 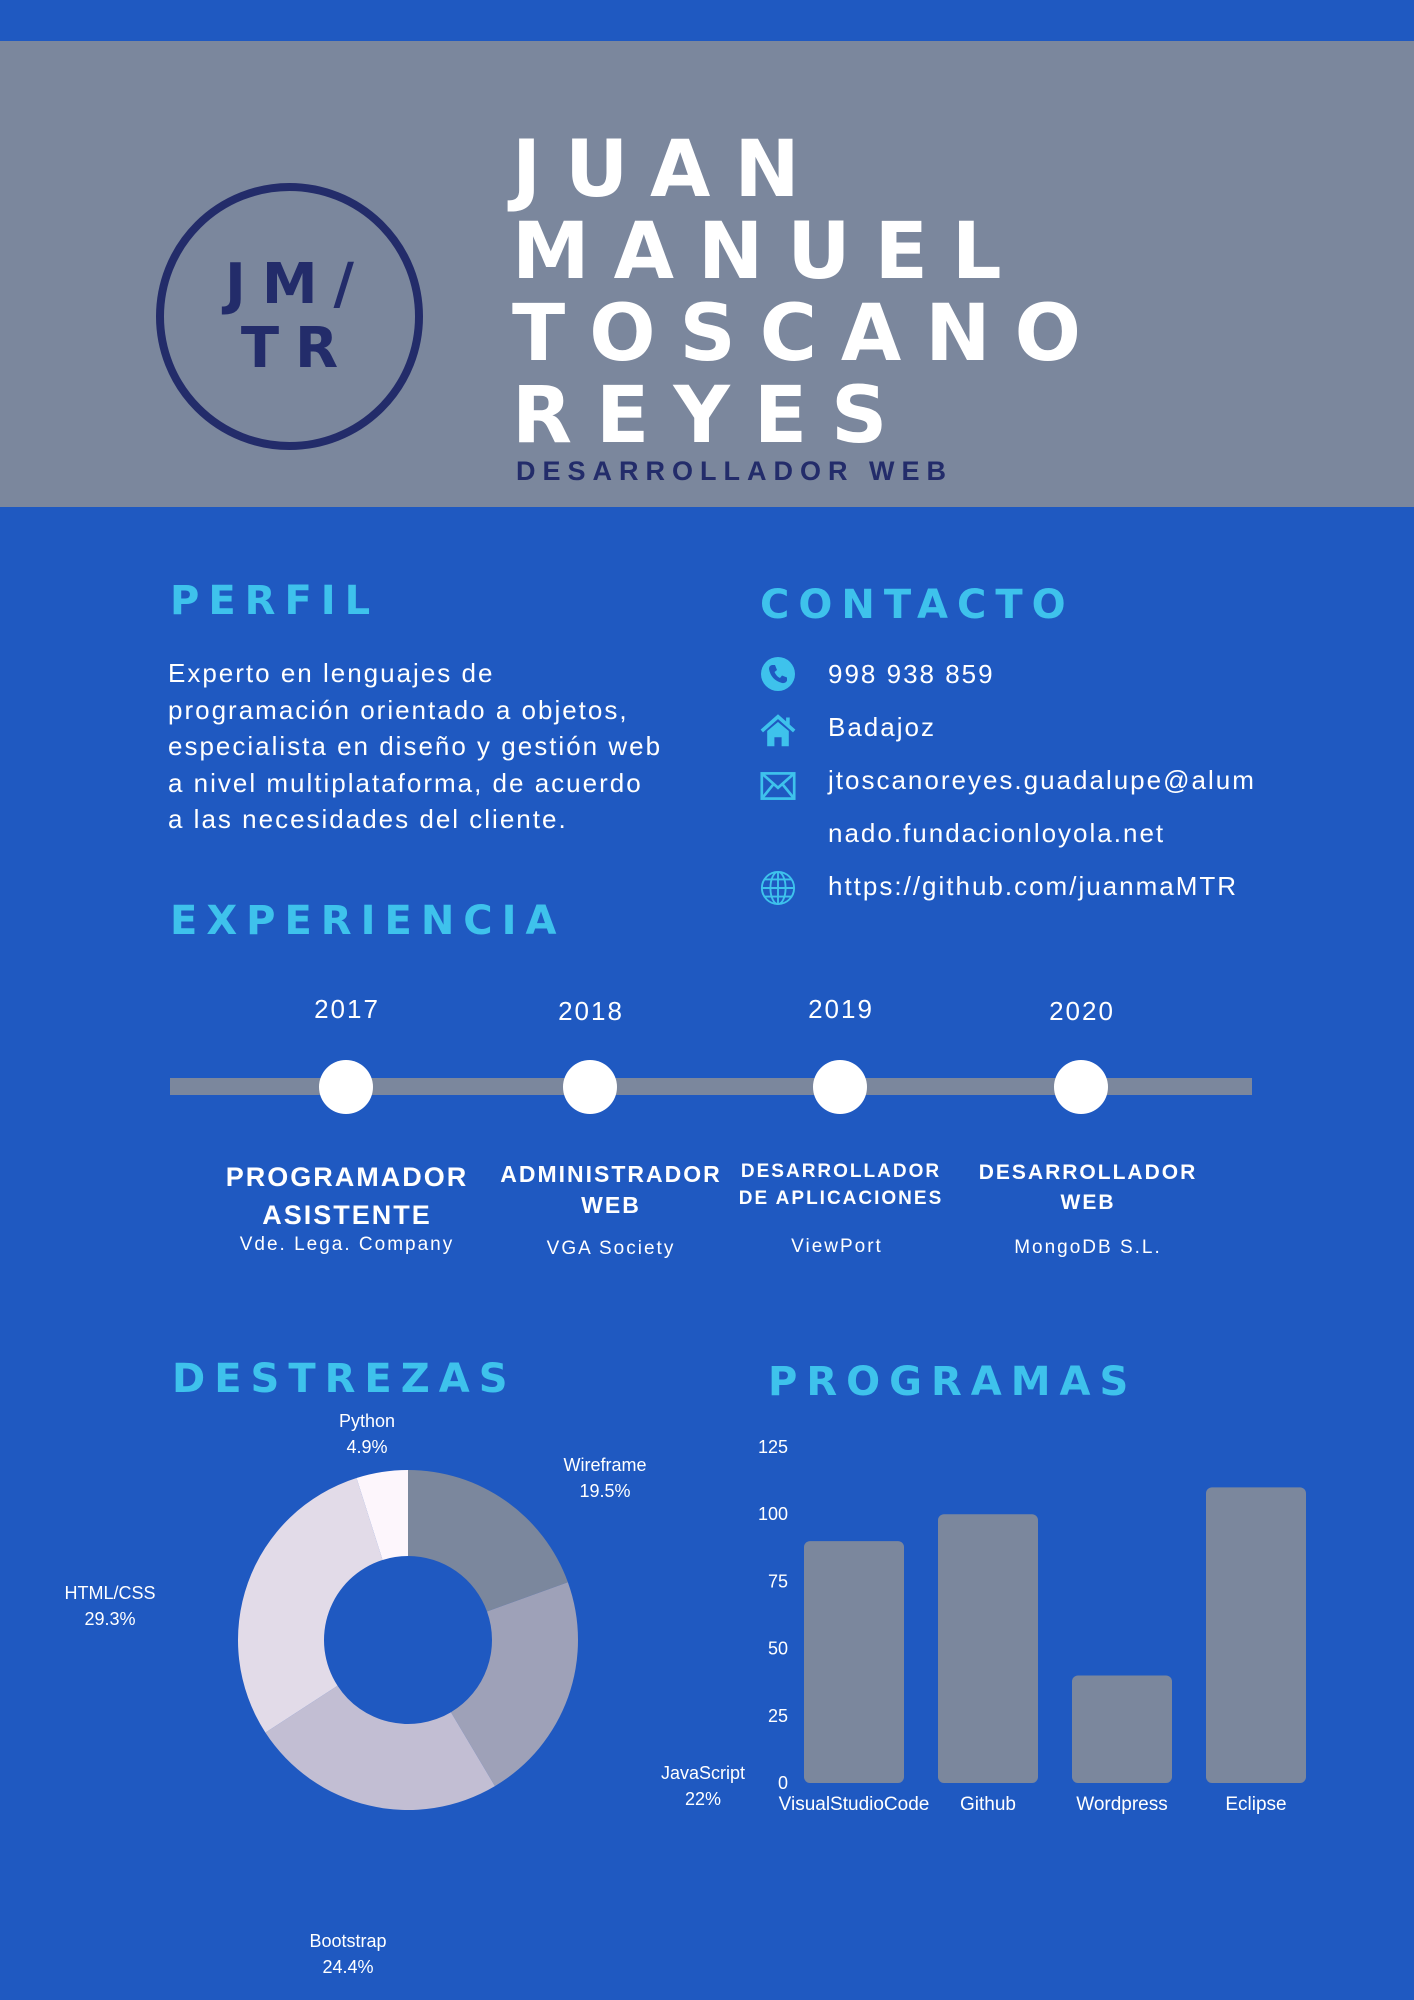 I want to click on email-line-2: nado.fundacionloyola.net, so click(x=997, y=833).